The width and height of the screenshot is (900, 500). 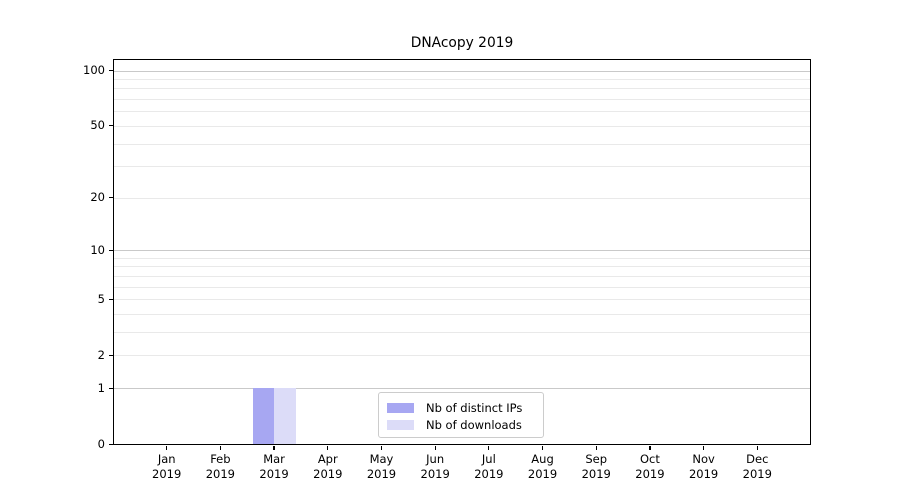 I want to click on x-tick-label: Sep 2019, so click(x=596, y=466).